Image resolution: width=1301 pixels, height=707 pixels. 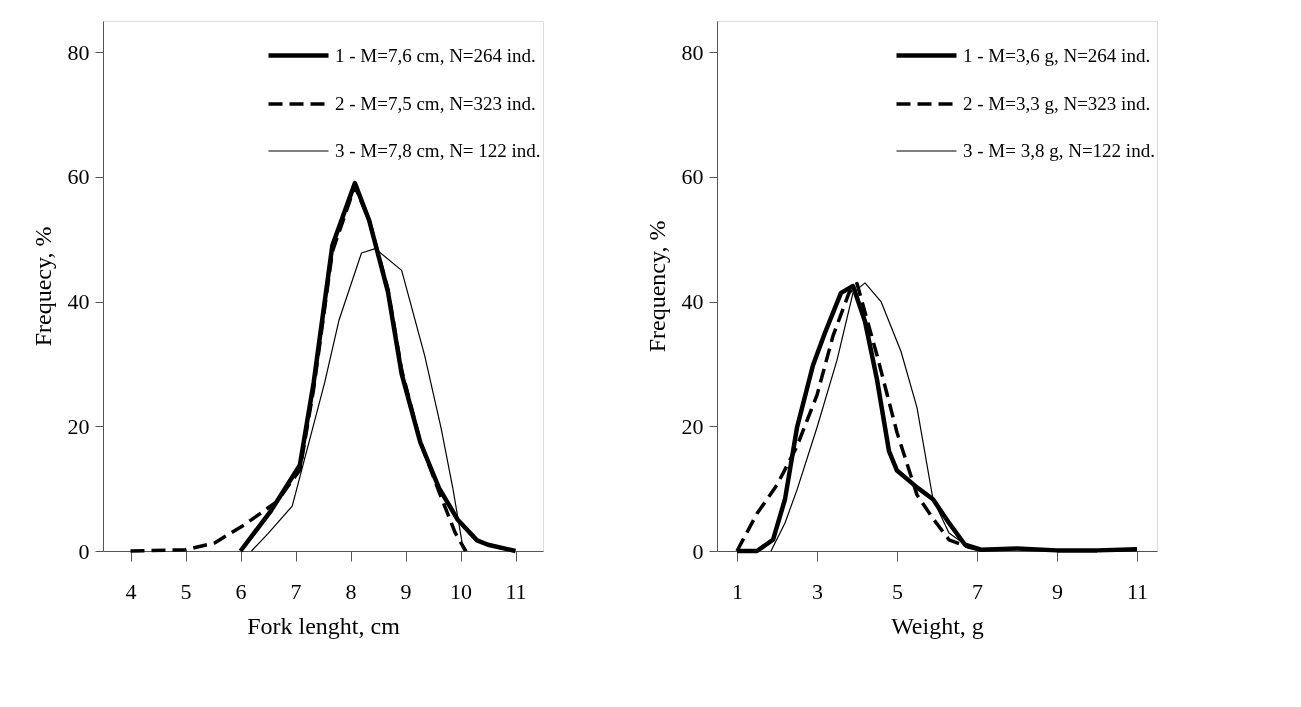 I want to click on x-tick-label: 6, so click(x=241, y=591).